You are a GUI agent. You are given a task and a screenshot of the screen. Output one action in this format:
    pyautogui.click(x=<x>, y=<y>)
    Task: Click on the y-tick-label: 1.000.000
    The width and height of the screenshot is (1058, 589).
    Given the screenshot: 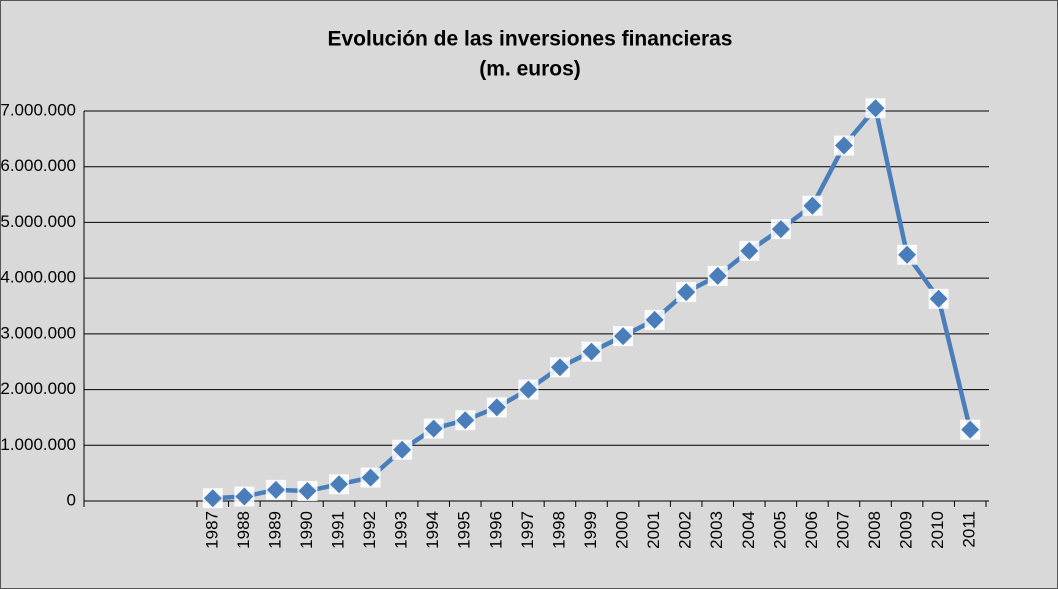 What is the action you would take?
    pyautogui.click(x=38, y=444)
    